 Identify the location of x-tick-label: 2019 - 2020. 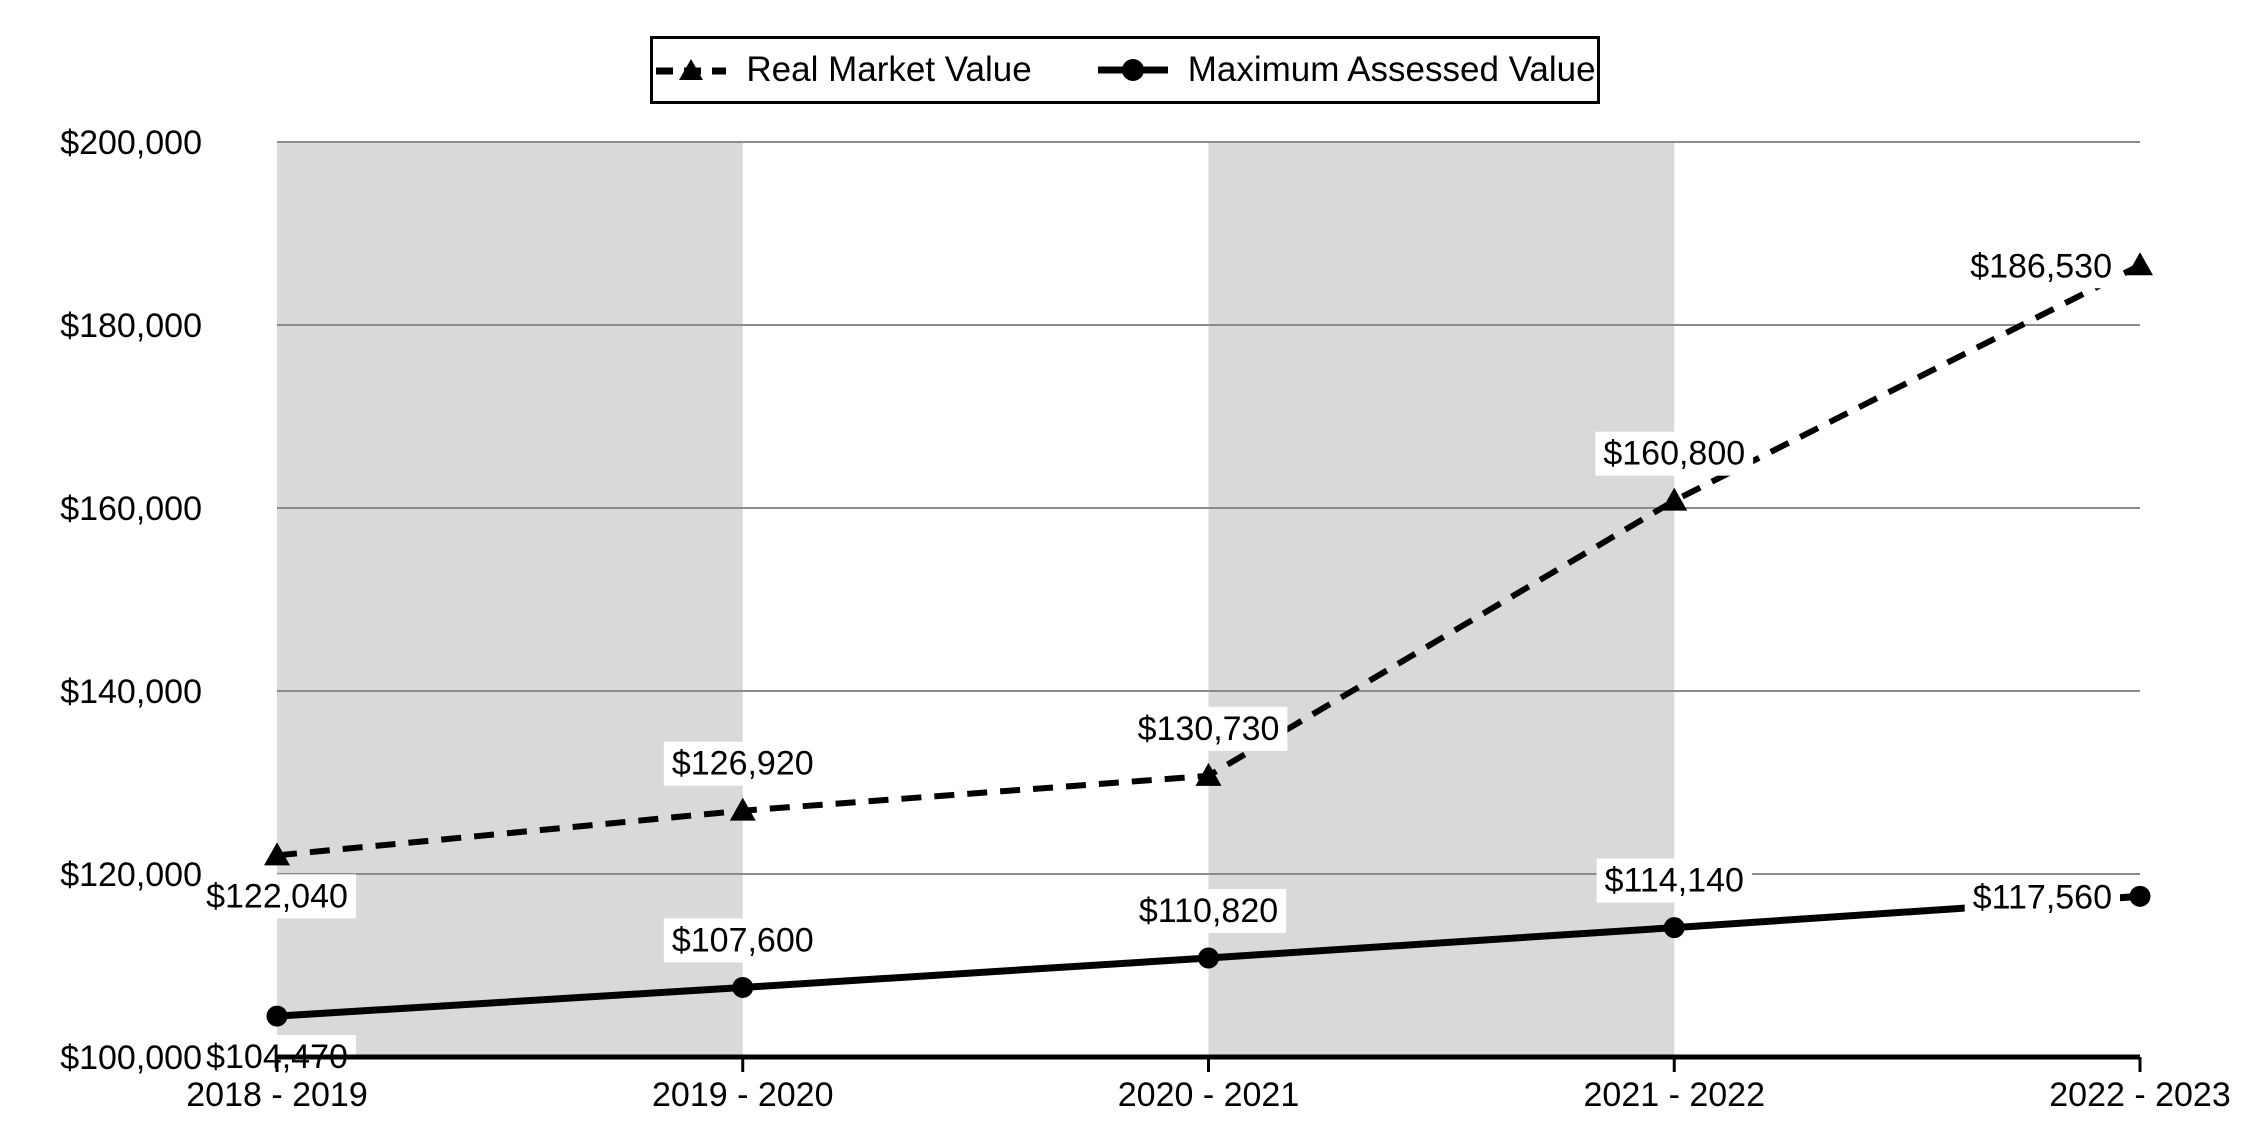
(743, 1095).